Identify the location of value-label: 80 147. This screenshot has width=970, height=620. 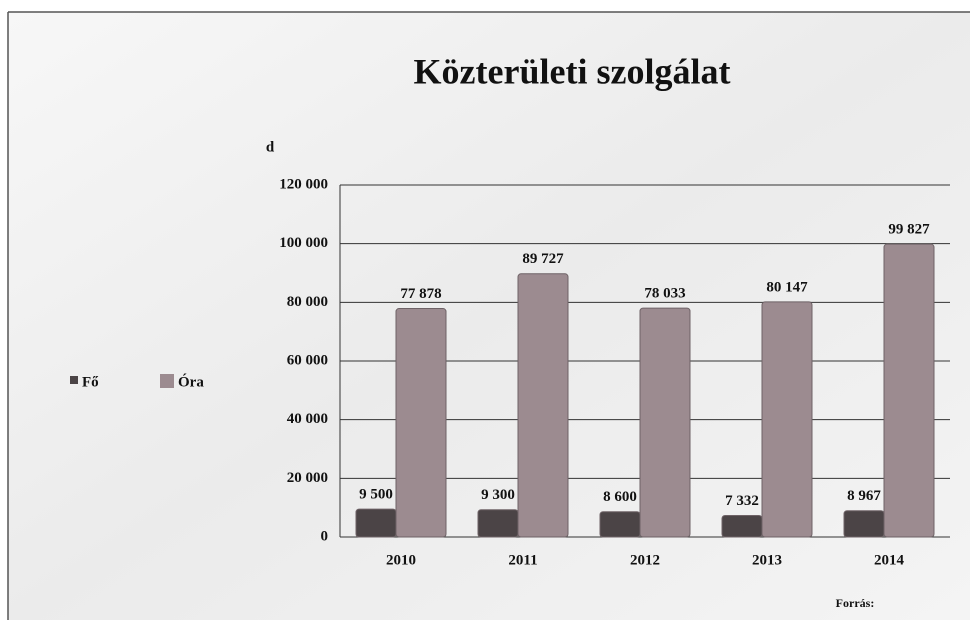
(787, 287).